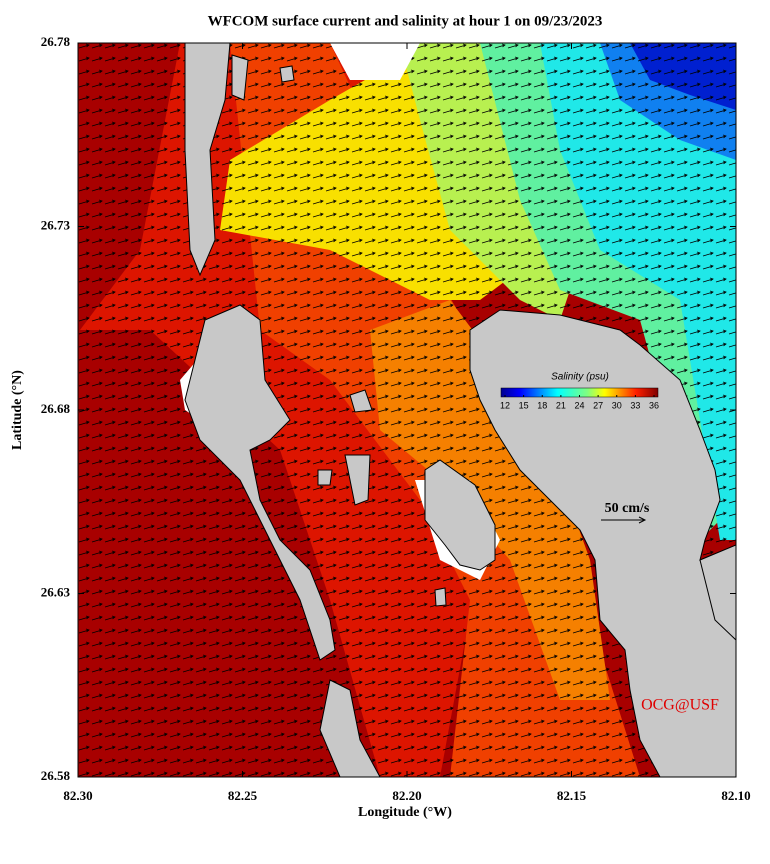  I want to click on y-tick-label: 26.78, so click(56, 41).